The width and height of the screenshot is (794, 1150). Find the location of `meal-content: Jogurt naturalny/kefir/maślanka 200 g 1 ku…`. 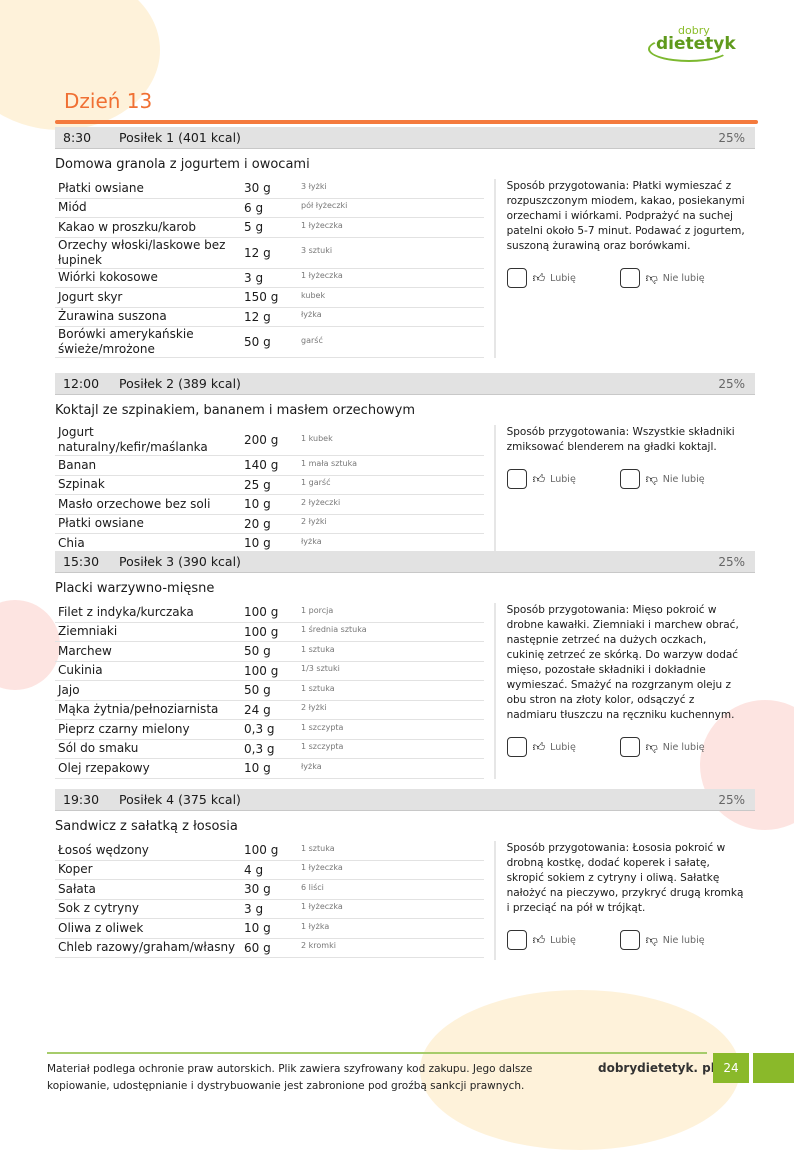

meal-content: Jogurt naturalny/kefir/maślanka 200 g 1 ku… is located at coordinates (405, 489).